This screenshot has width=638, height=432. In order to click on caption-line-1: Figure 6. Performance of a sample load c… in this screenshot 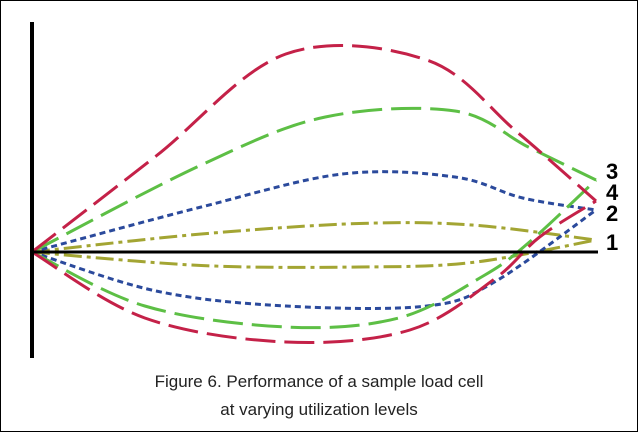, I will do `click(319, 381)`.